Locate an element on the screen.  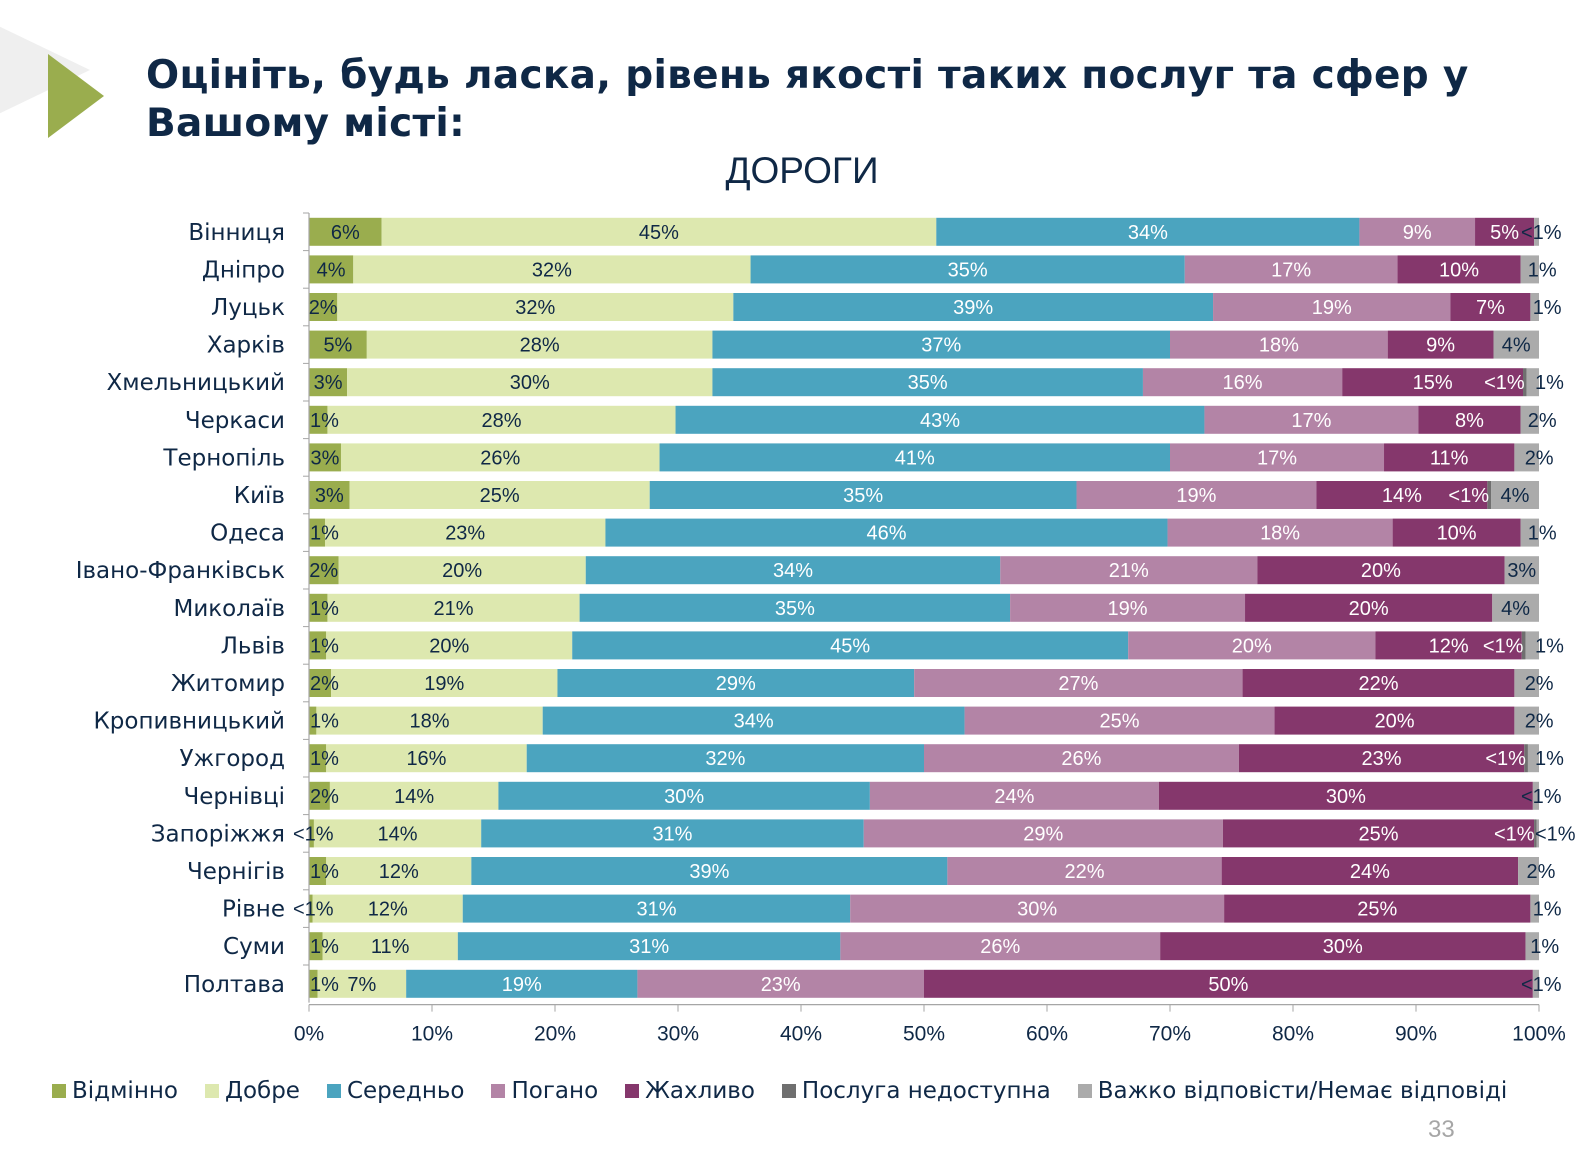
data-label: 6% is located at coordinates (345, 233).